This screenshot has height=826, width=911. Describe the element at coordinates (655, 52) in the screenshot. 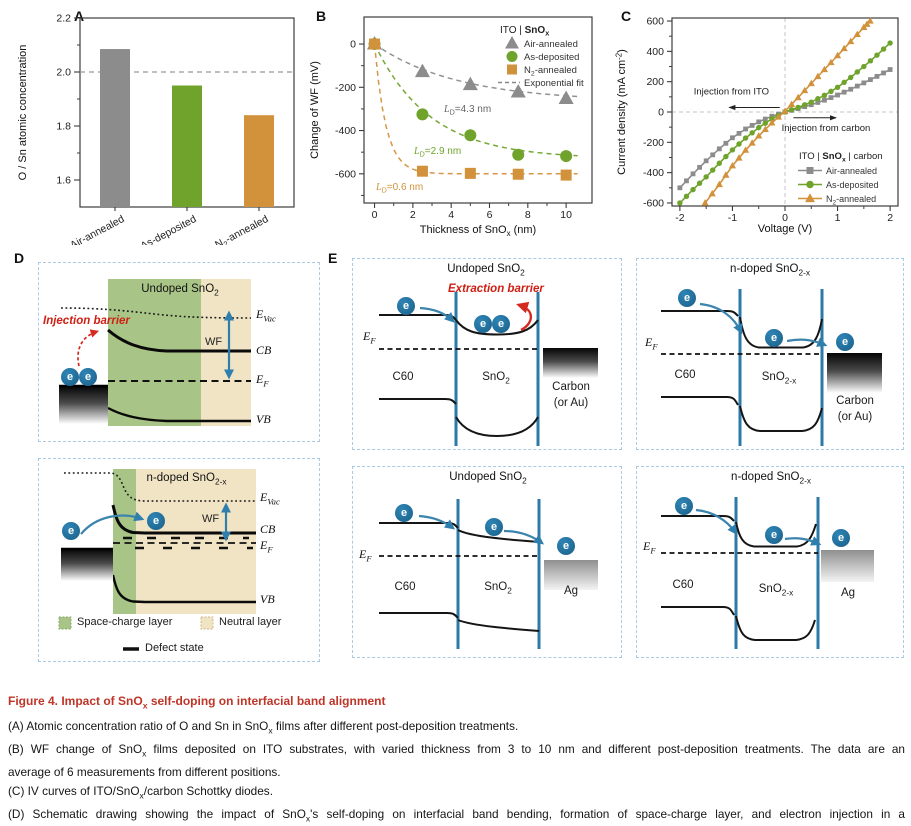

I see `svg-text: 400` at that location.